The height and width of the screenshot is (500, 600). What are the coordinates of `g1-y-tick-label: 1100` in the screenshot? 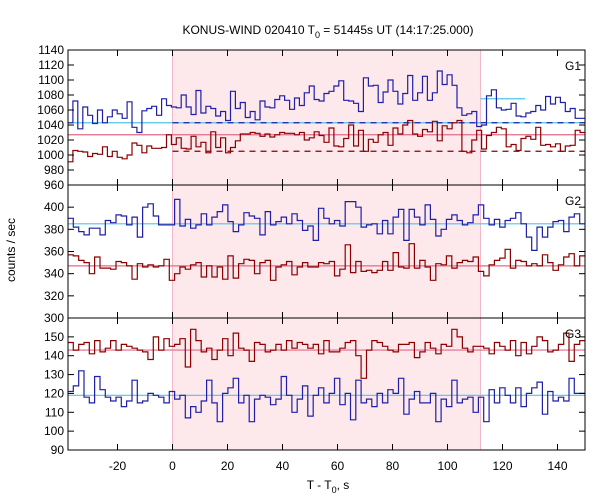 It's located at (51, 80).